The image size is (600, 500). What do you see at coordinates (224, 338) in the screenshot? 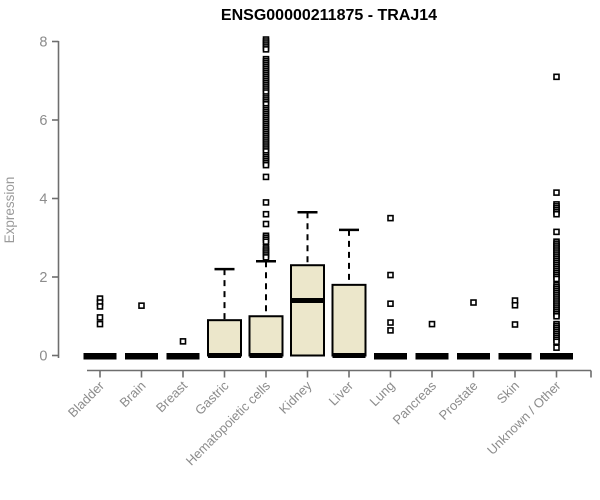
I see `box-gastric` at bounding box center [224, 338].